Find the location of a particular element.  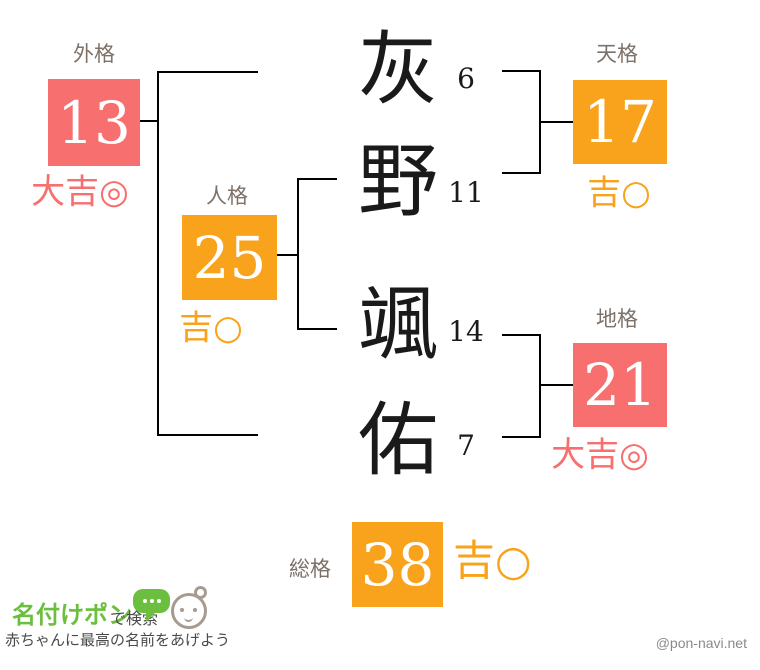

soukaku-value: 38 is located at coordinates (397, 564).